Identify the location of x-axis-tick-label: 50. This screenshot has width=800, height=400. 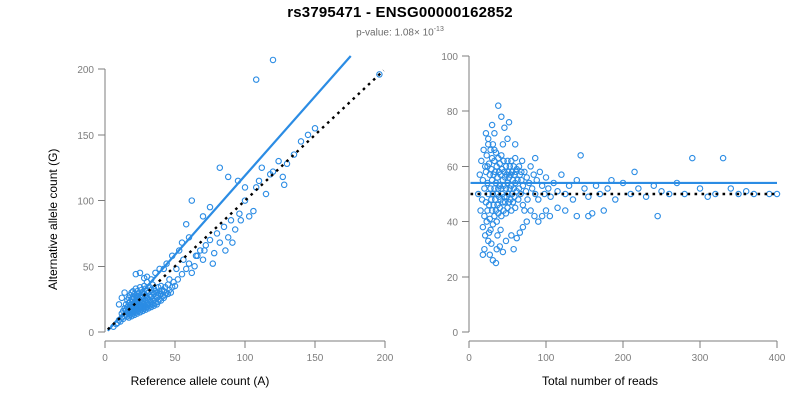
(175, 358).